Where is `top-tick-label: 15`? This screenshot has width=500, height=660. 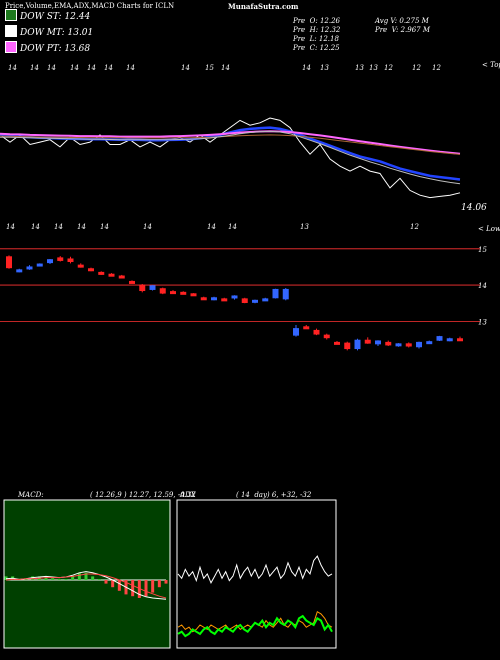 top-tick-label: 15 is located at coordinates (209, 68).